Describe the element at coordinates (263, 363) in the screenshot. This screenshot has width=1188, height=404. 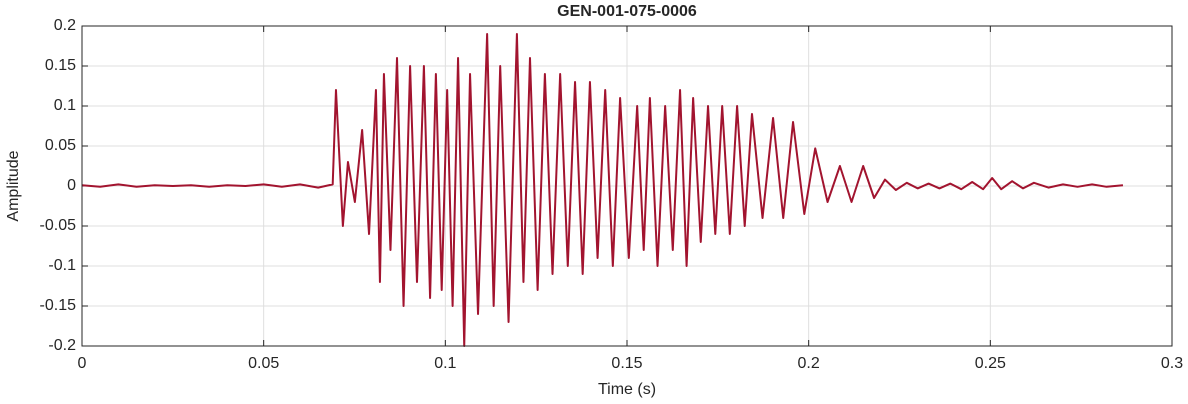
I see `x-tick-label: 0.05` at that location.